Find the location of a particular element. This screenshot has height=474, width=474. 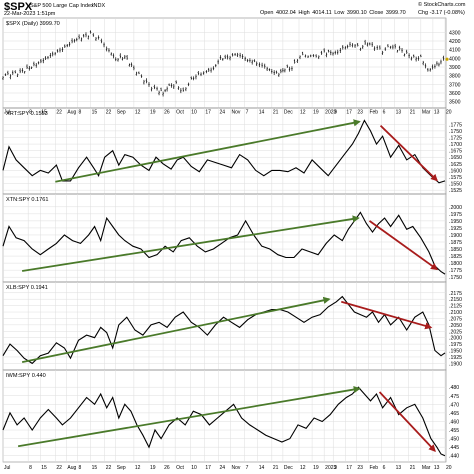

y-tick-label: .1650 is located at coordinates (455, 158).